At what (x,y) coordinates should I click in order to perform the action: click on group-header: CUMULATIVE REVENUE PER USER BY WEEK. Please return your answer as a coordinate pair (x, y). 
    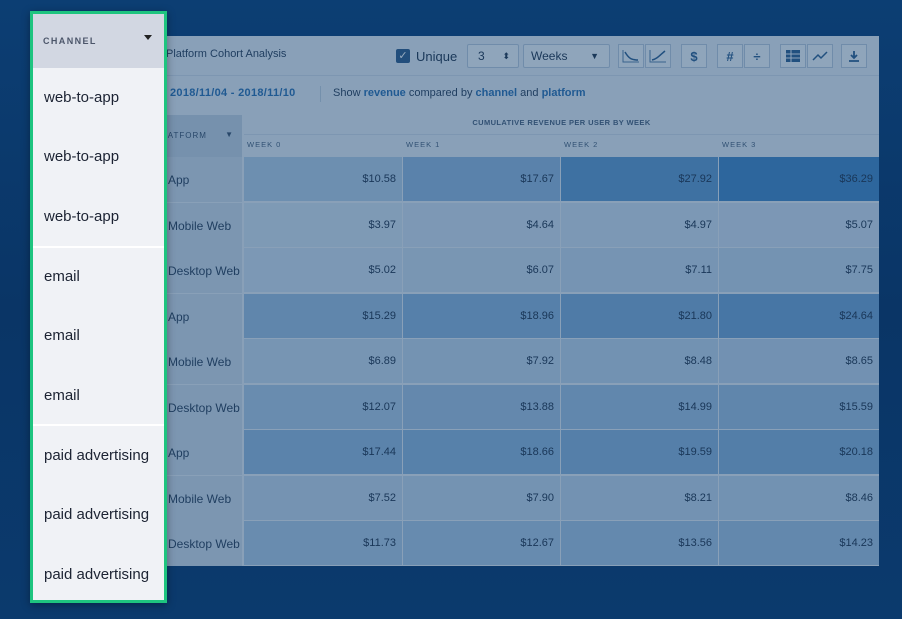
    Looking at the image, I should click on (561, 122).